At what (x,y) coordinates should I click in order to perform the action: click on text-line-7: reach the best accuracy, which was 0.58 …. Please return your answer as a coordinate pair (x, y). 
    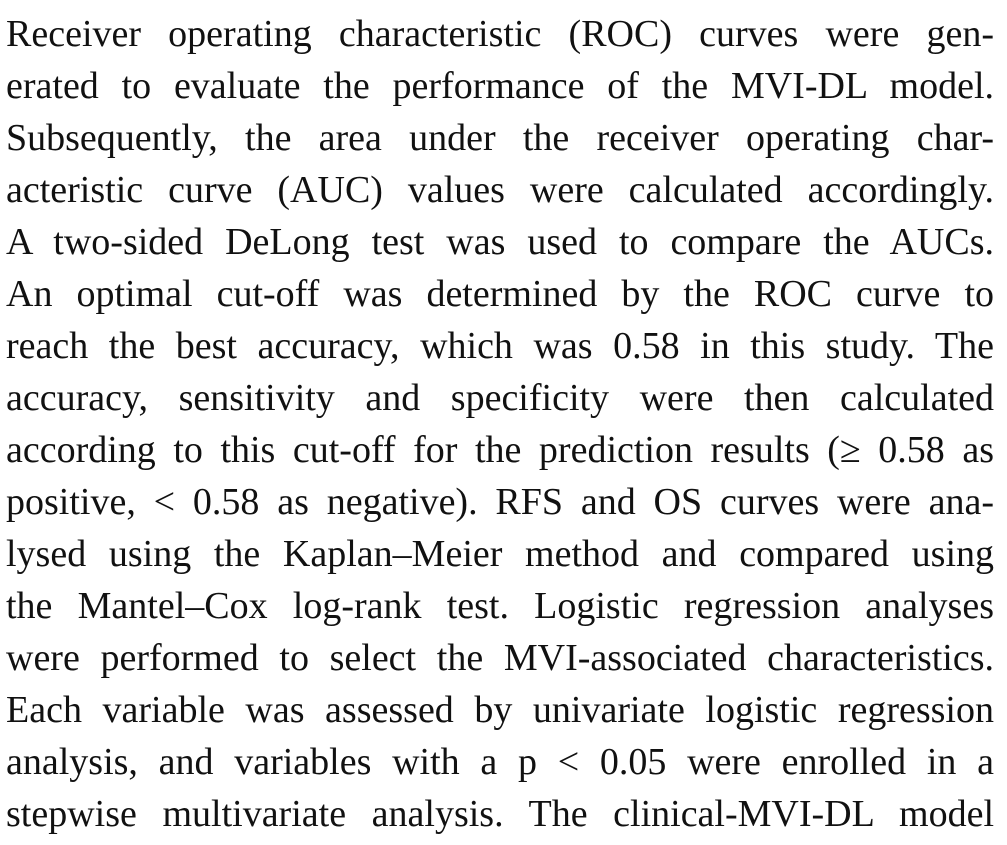
    Looking at the image, I should click on (500, 346).